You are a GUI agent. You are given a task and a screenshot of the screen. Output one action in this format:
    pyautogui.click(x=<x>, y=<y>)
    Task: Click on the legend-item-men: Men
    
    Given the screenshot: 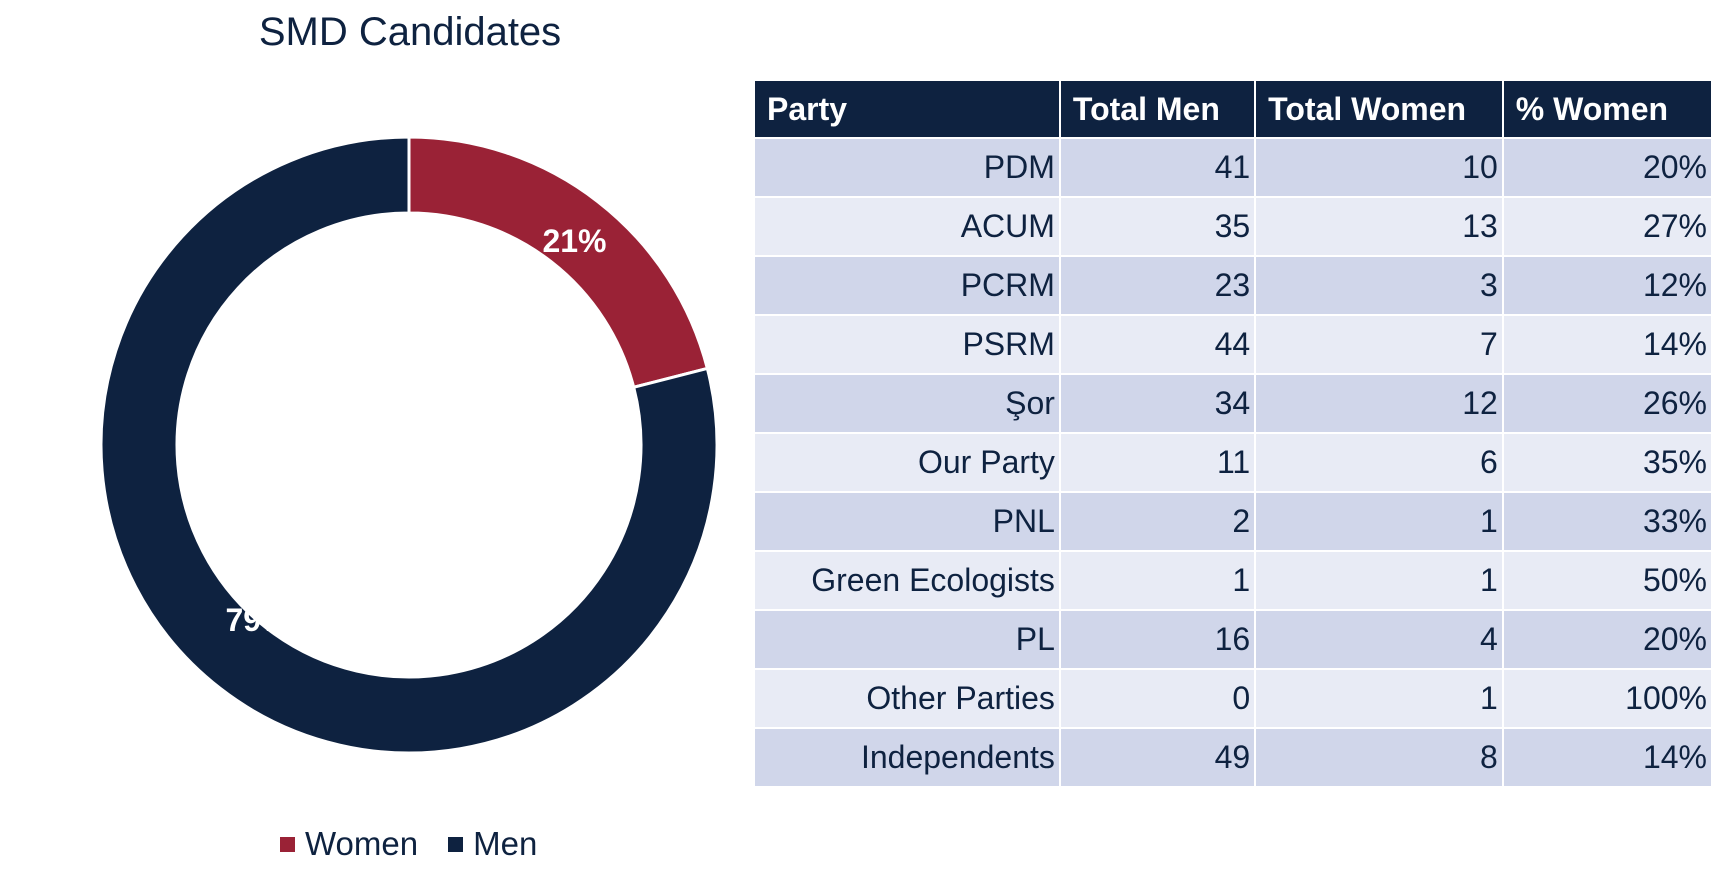 What is the action you would take?
    pyautogui.click(x=492, y=844)
    